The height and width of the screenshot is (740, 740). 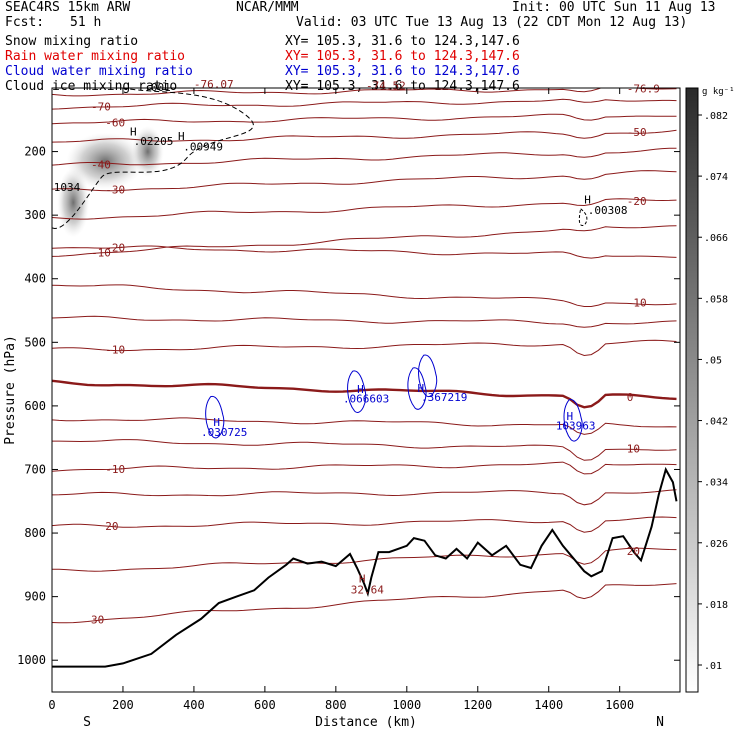 I want to click on isotherm-label-0: -76.9, so click(x=643, y=89).